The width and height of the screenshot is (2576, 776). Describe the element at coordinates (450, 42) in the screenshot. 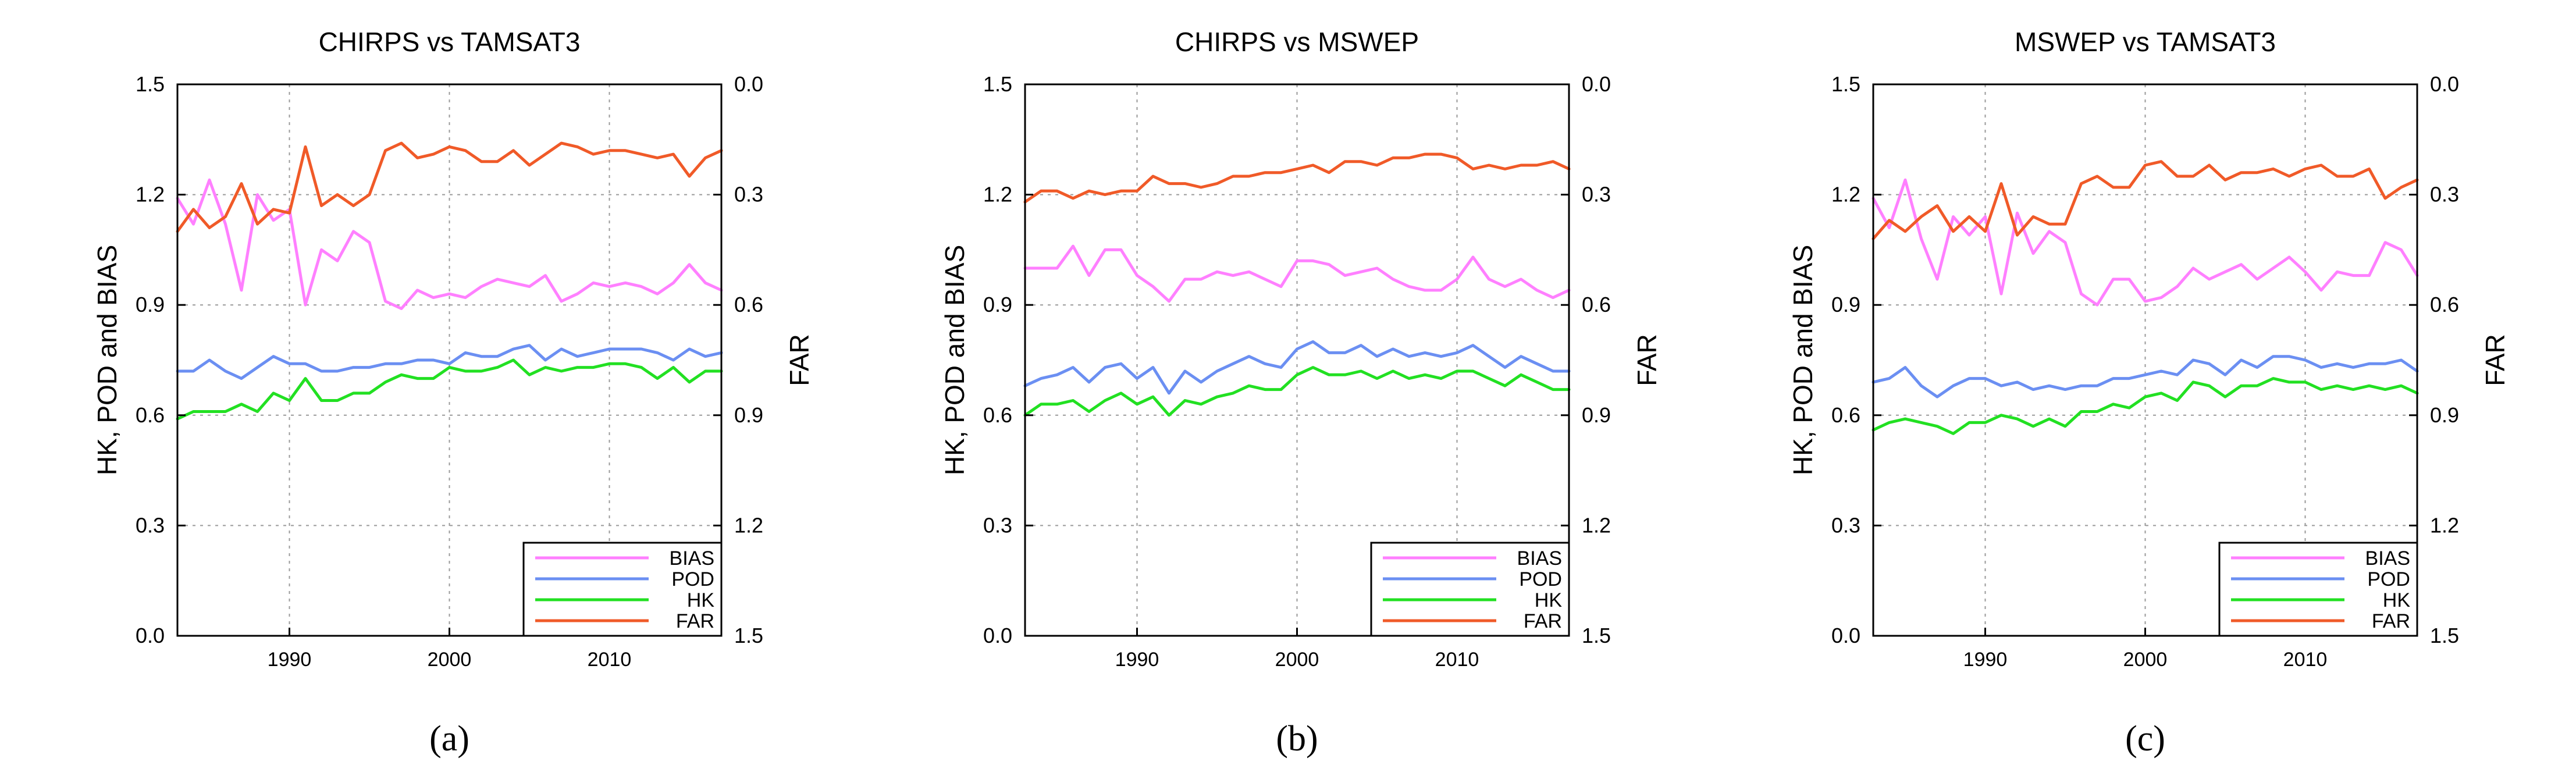

I see `chart-title: CHIRPS vs TAMSAT3` at that location.